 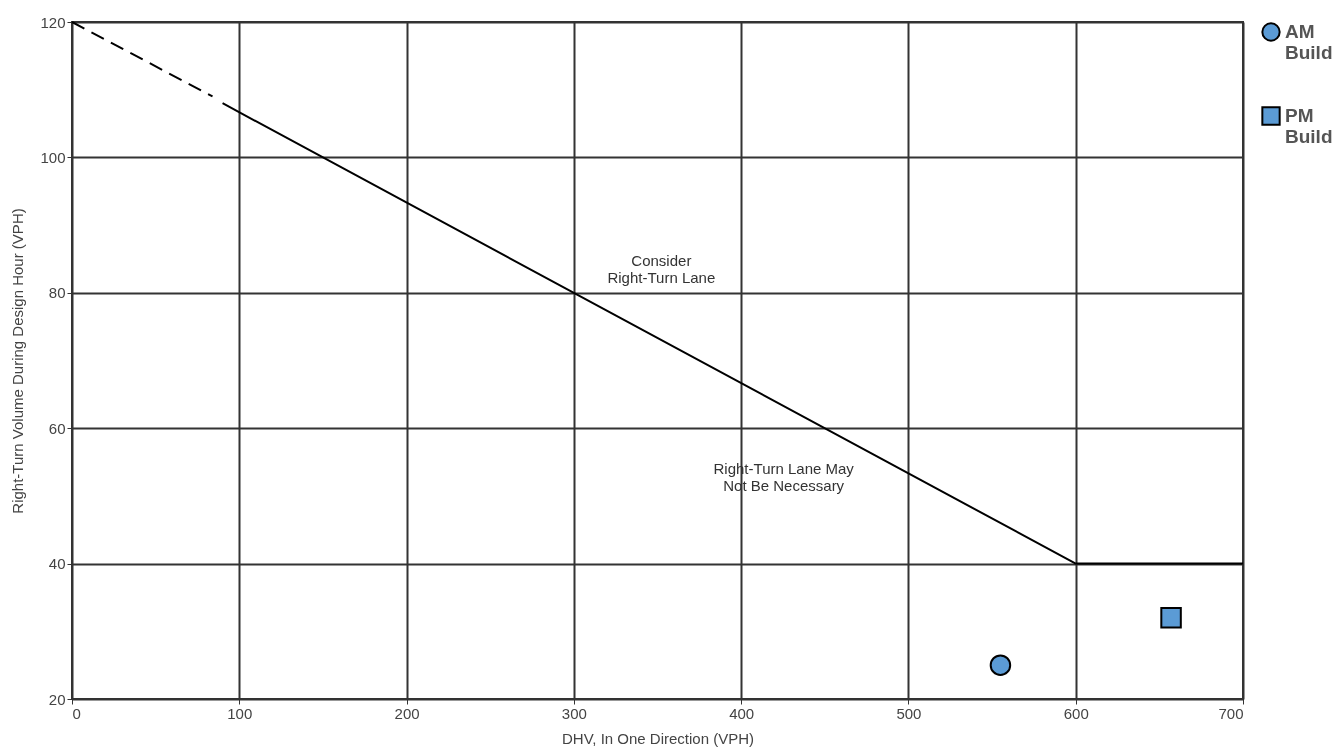 What do you see at coordinates (742, 713) in the screenshot?
I see `x-tick-label: 400` at bounding box center [742, 713].